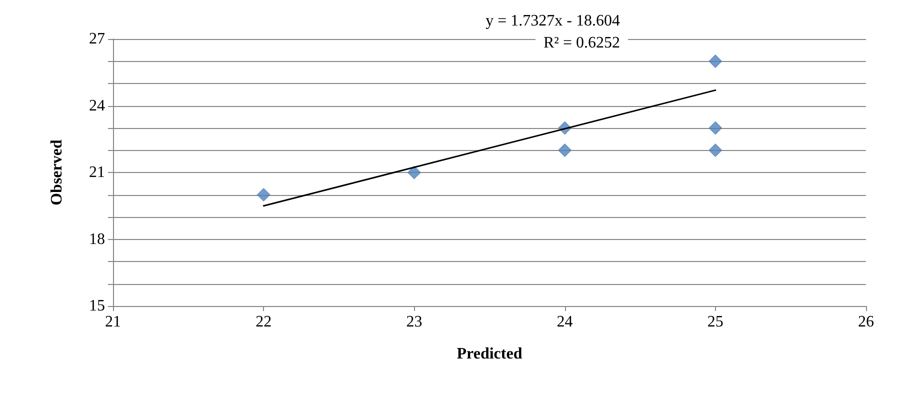 The height and width of the screenshot is (403, 898). Describe the element at coordinates (414, 322) in the screenshot. I see `x-tick-label: 23` at that location.